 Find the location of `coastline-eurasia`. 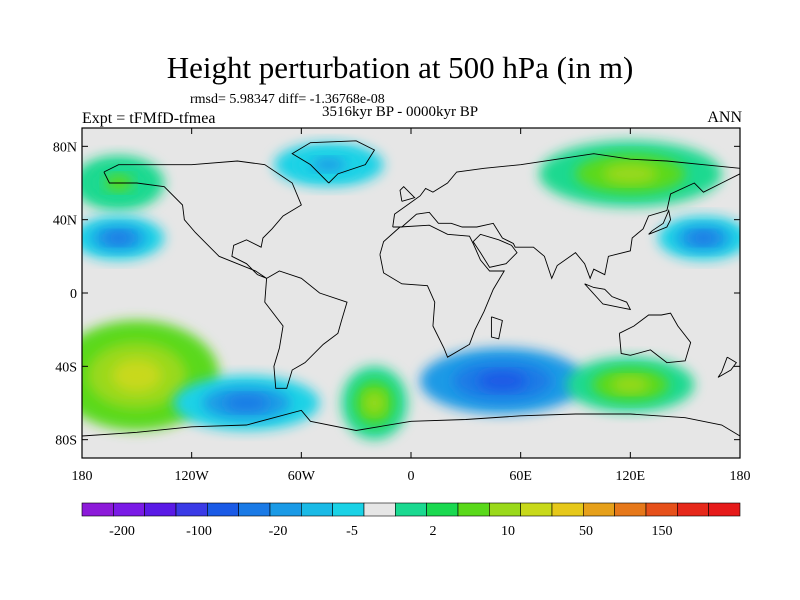

coastline-eurasia is located at coordinates (566, 216).